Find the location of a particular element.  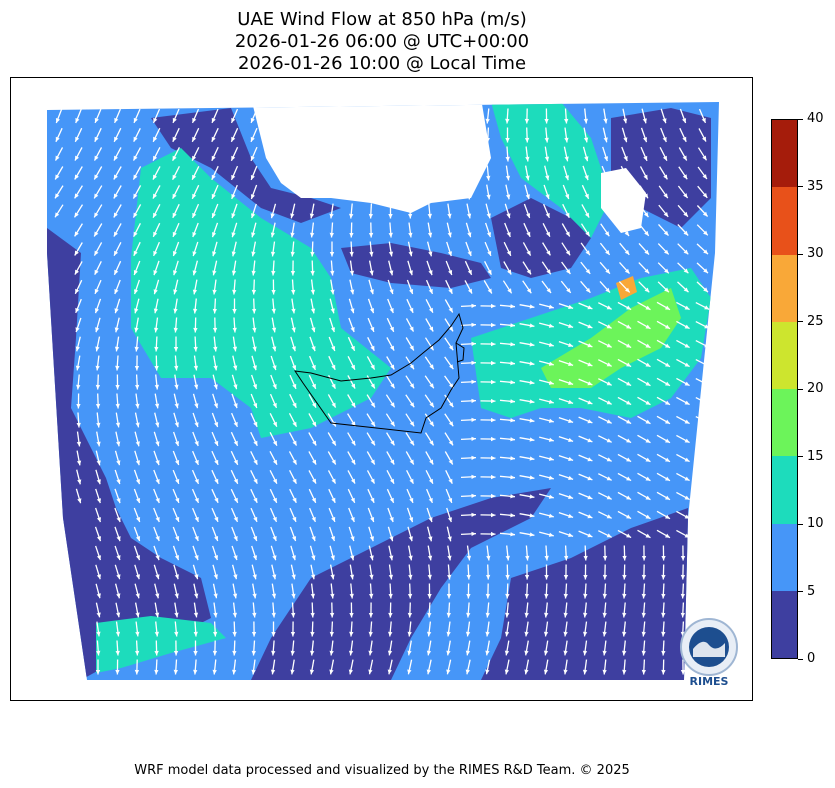

map-title-line-1: UAE Wind Flow at 850 hPa (m/s) is located at coordinates (382, 19).